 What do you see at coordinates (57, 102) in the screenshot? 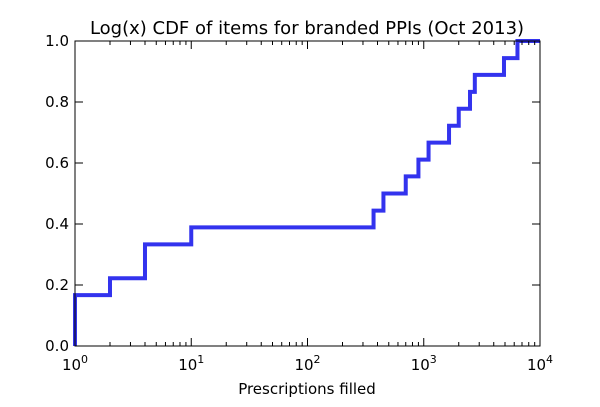
I see `y-tick-label: 0.8` at bounding box center [57, 102].